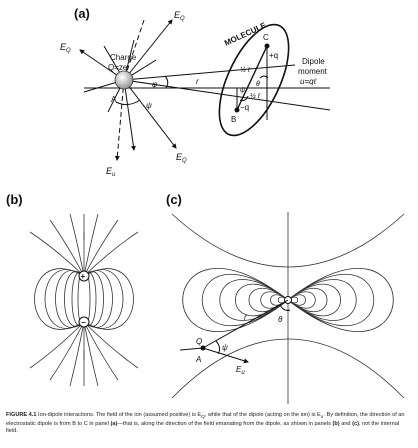 This screenshot has height=448, width=418. What do you see at coordinates (237, 110) in the screenshot?
I see `point-b-dot` at bounding box center [237, 110].